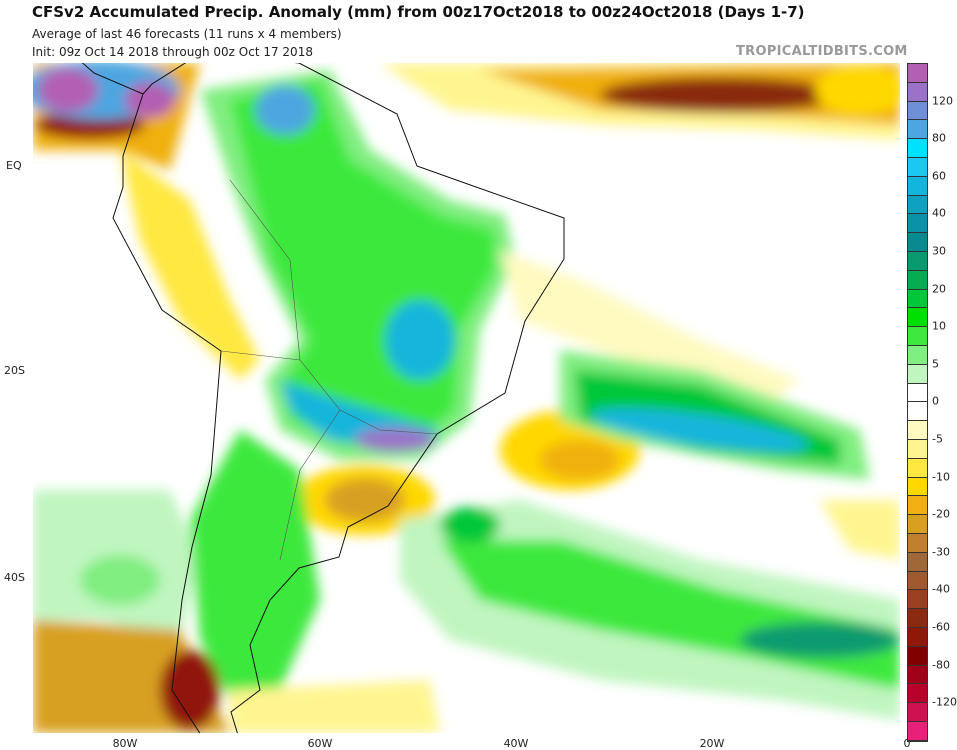  What do you see at coordinates (712, 743) in the screenshot?
I see `lon-label-20w: 20W` at bounding box center [712, 743].